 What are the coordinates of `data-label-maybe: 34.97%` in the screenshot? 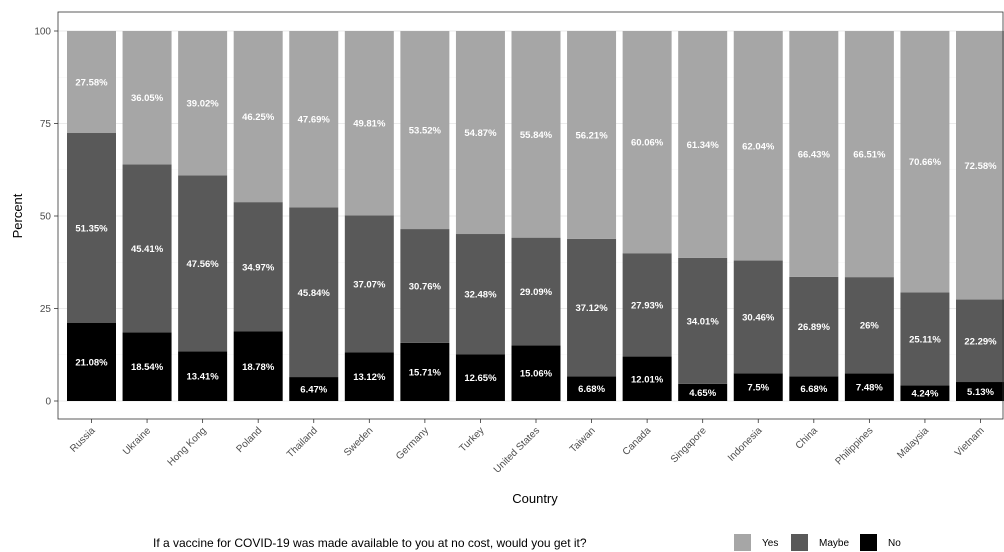 It's located at (258, 267).